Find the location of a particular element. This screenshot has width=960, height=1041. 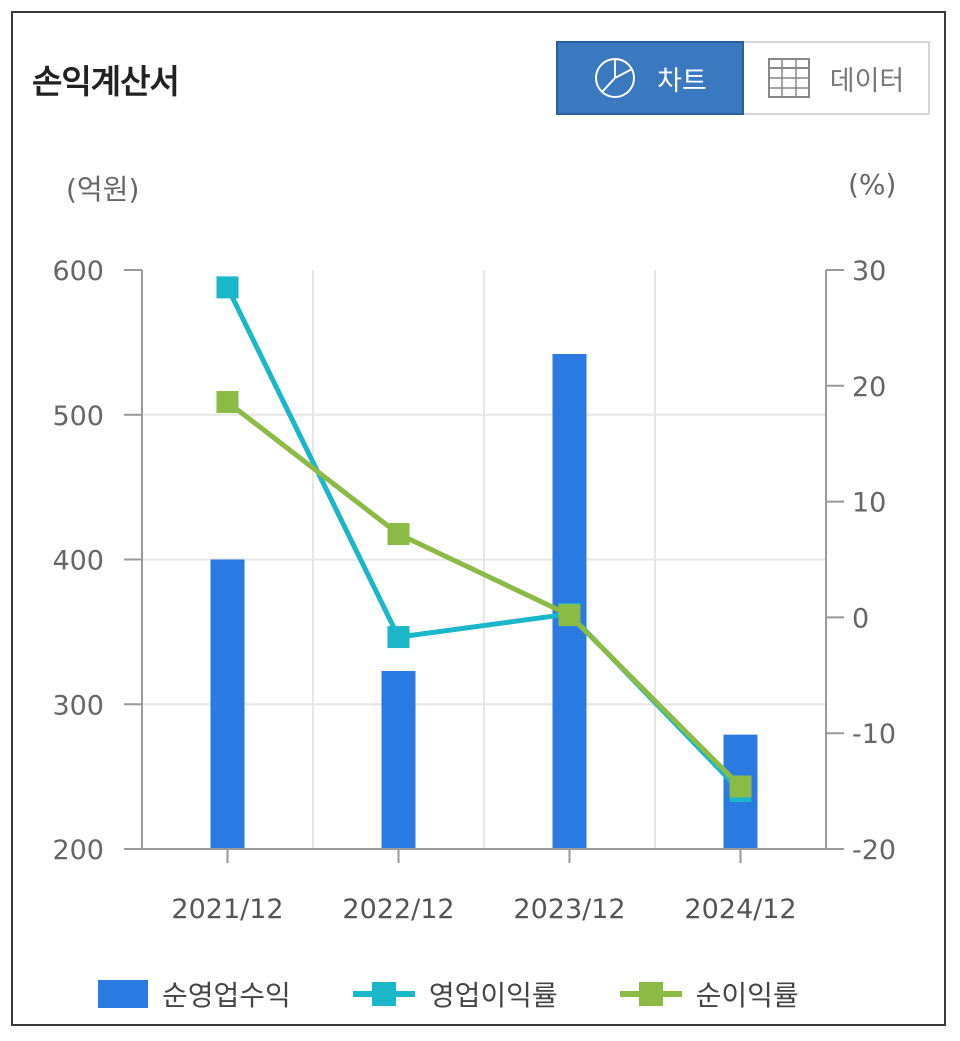

left-axis-unit: (억원) is located at coordinates (103, 189).